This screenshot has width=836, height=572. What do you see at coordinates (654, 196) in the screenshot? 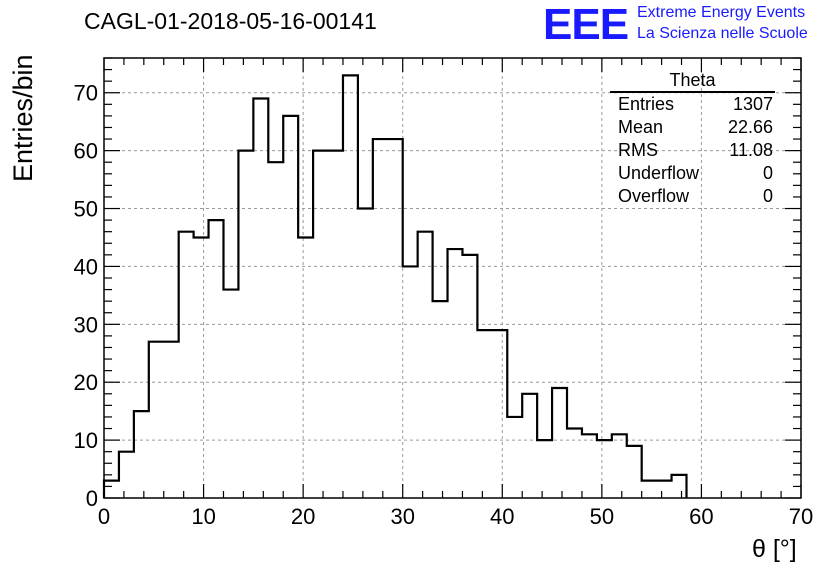
I see `stats-label: Overflow` at bounding box center [654, 196].